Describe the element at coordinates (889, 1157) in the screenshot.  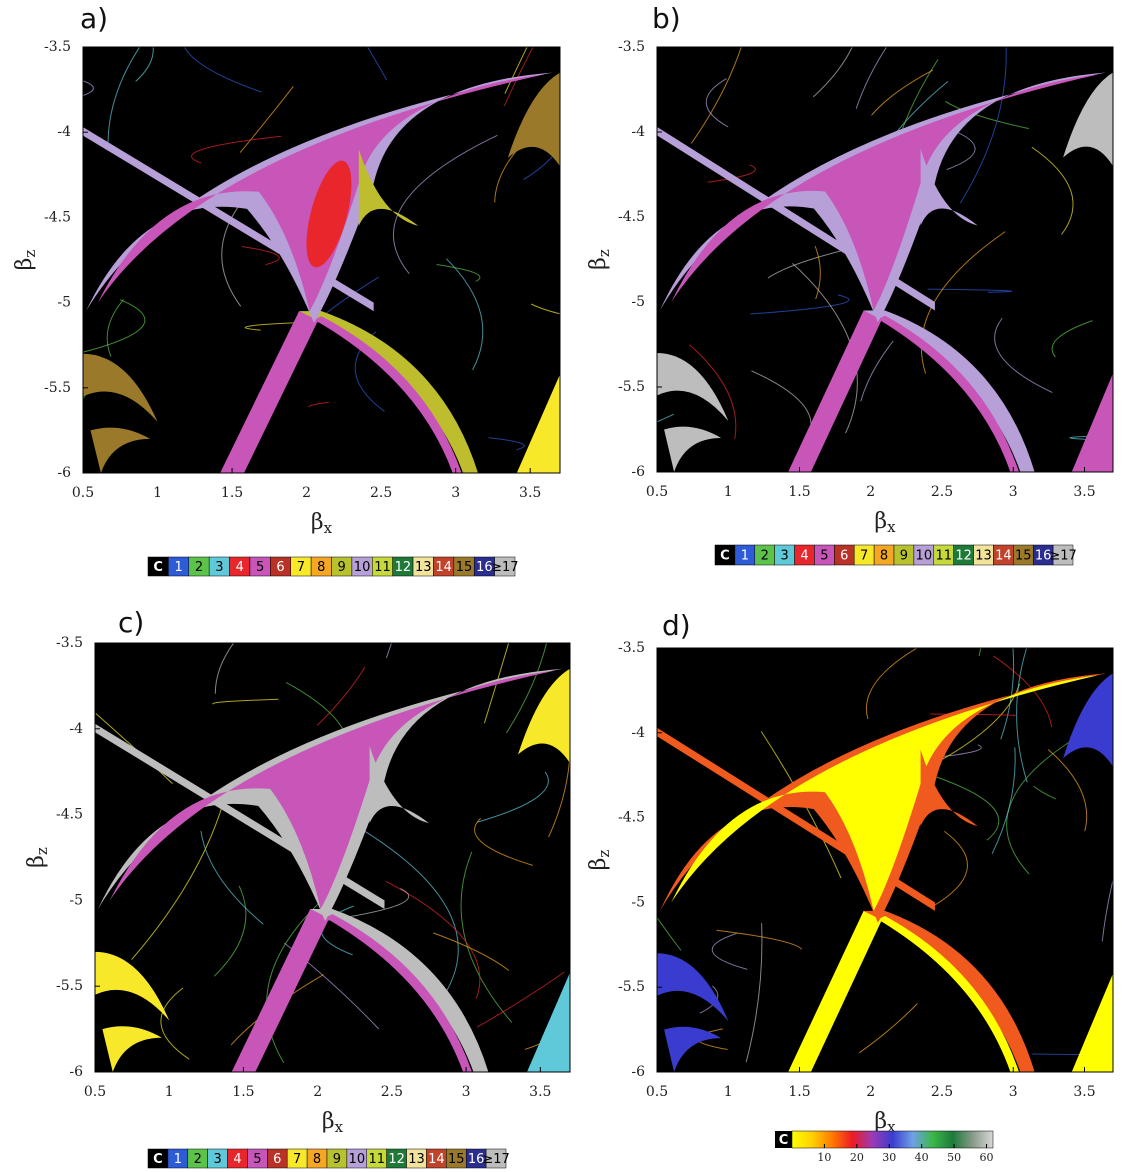
I see `colorbar-tick-label: 30` at that location.